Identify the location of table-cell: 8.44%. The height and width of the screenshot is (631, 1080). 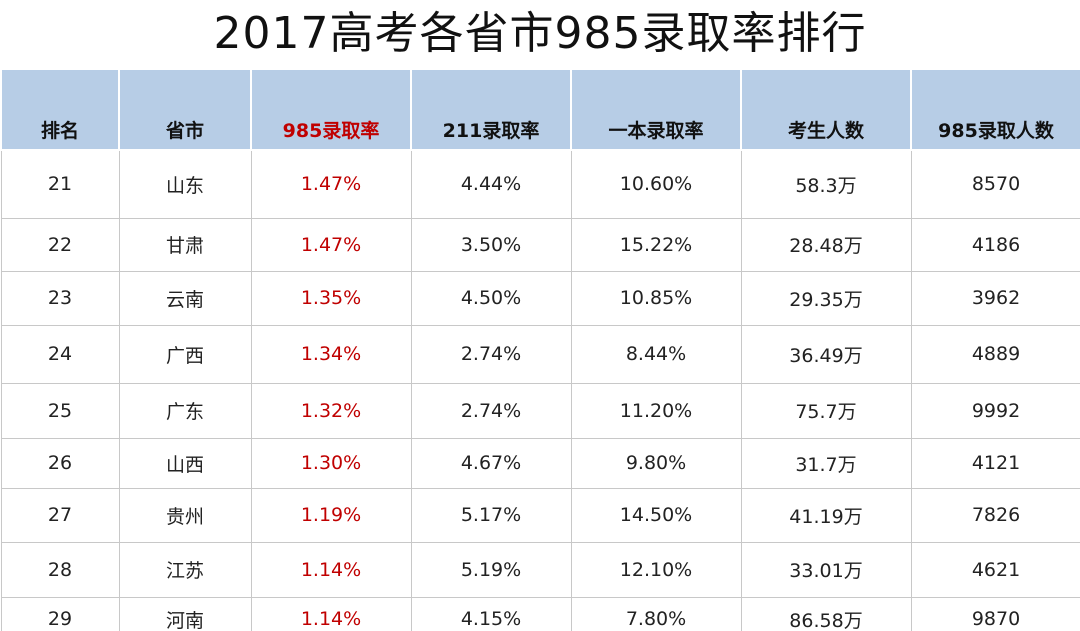
(656, 354).